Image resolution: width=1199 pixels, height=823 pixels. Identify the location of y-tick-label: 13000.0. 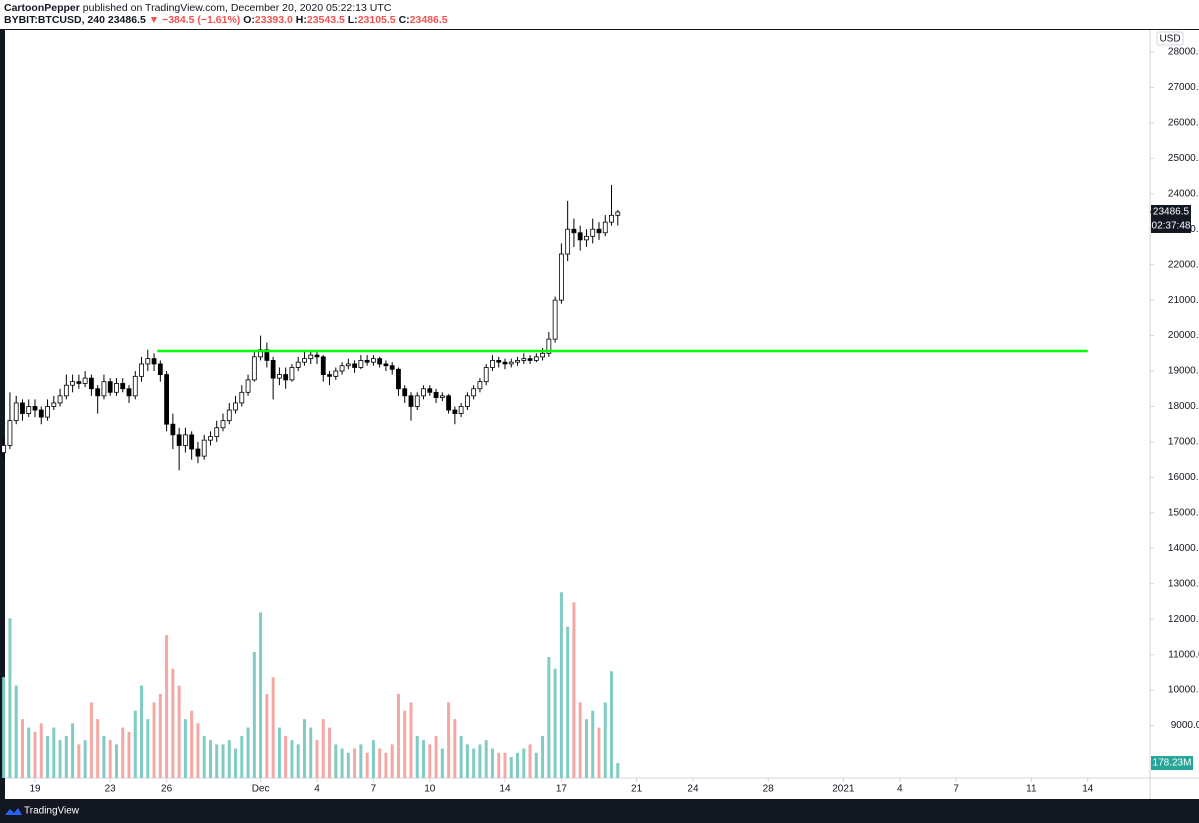
(1183, 583).